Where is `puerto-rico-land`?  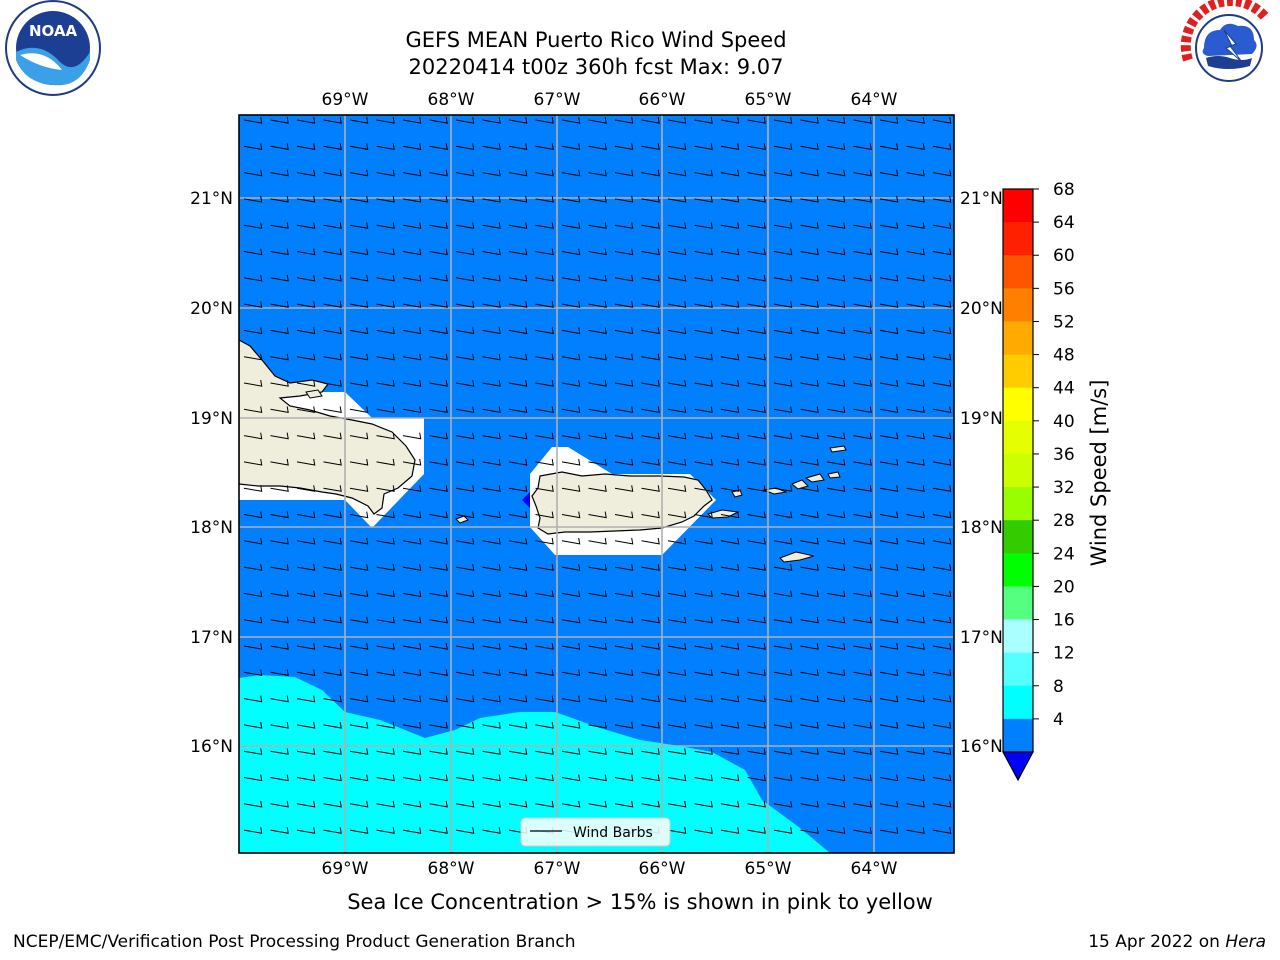
puerto-rico-land is located at coordinates (622, 503).